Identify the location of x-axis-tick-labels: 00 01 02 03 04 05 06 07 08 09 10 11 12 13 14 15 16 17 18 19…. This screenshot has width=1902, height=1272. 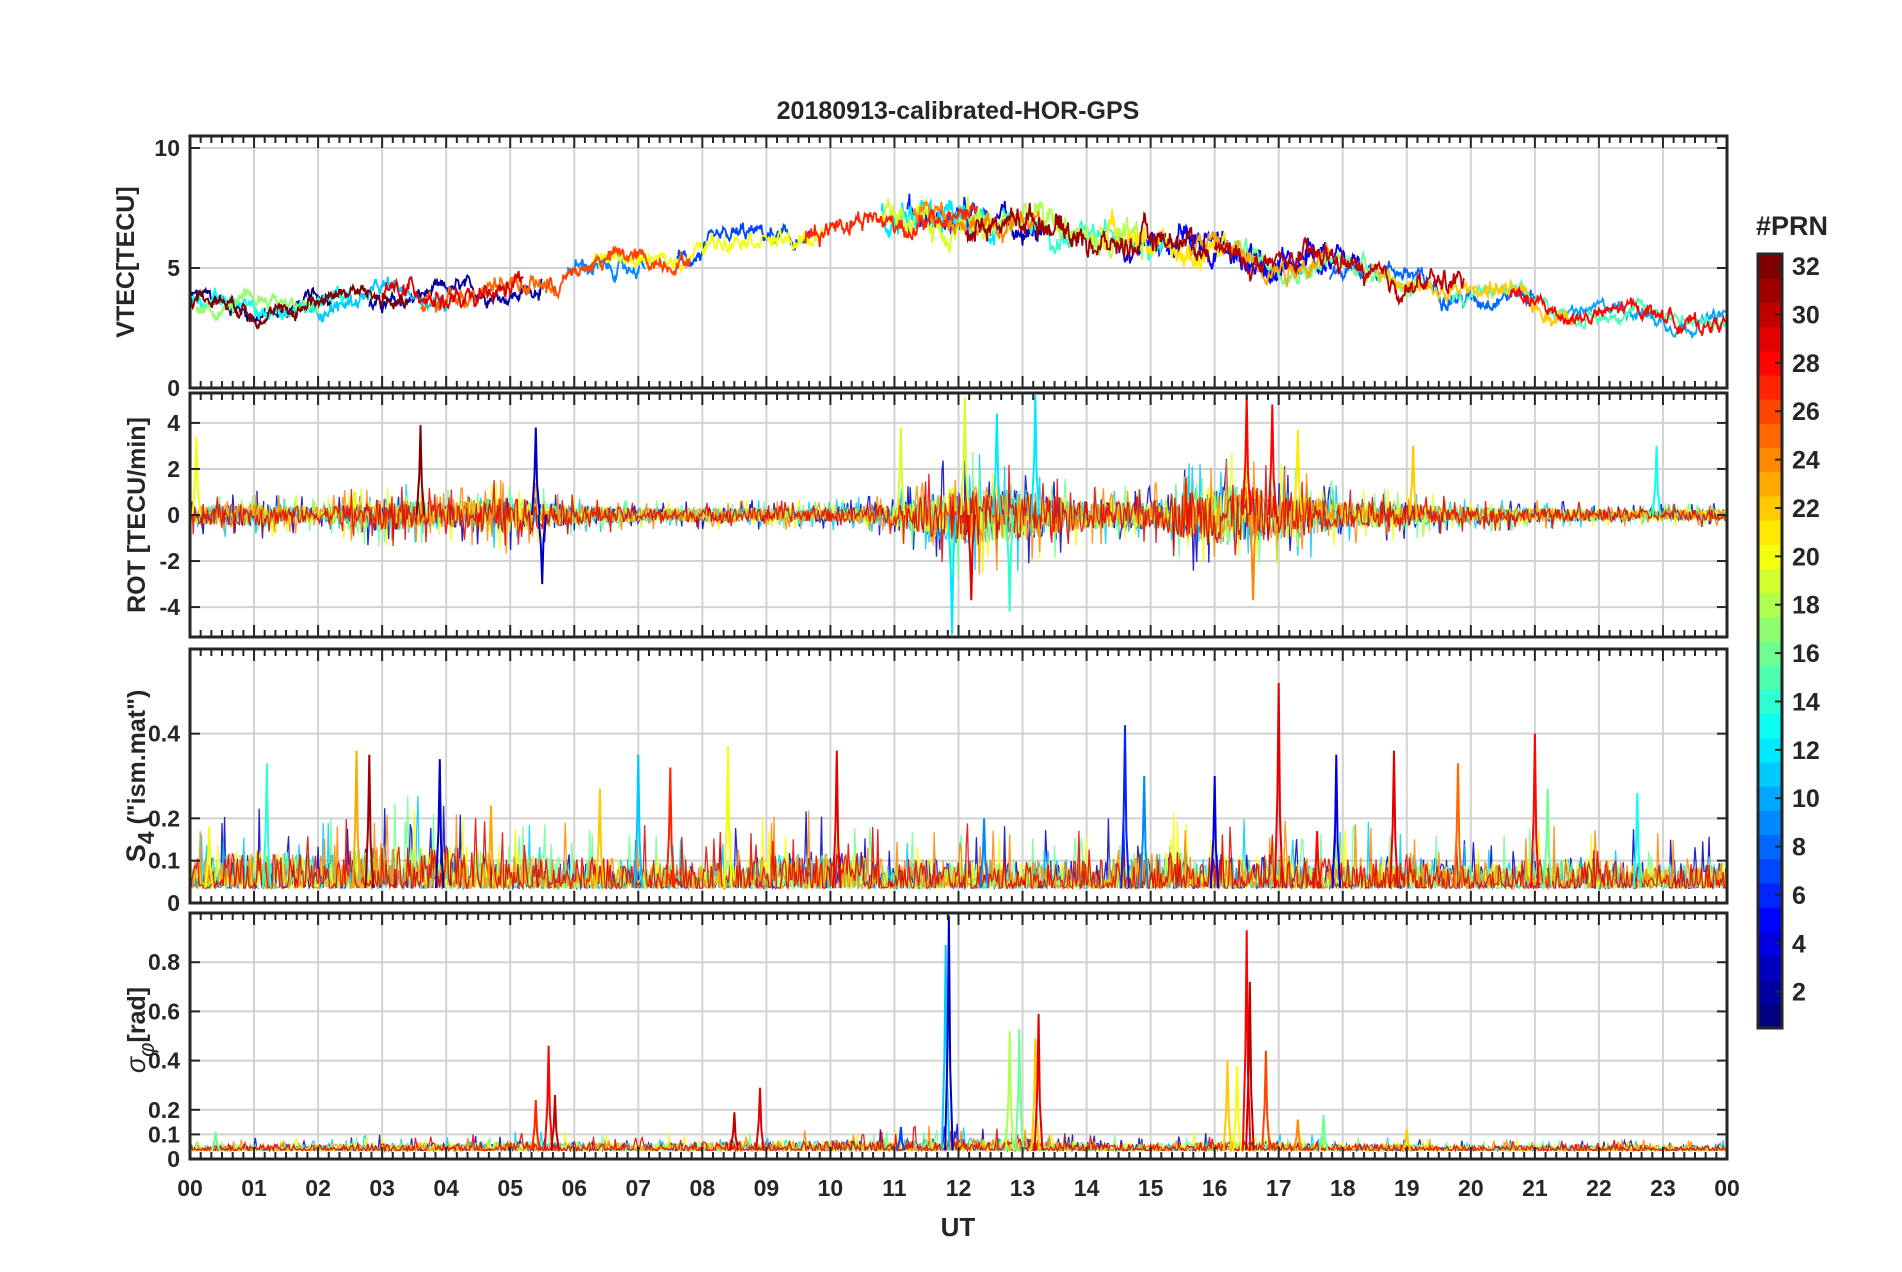
(958, 1188).